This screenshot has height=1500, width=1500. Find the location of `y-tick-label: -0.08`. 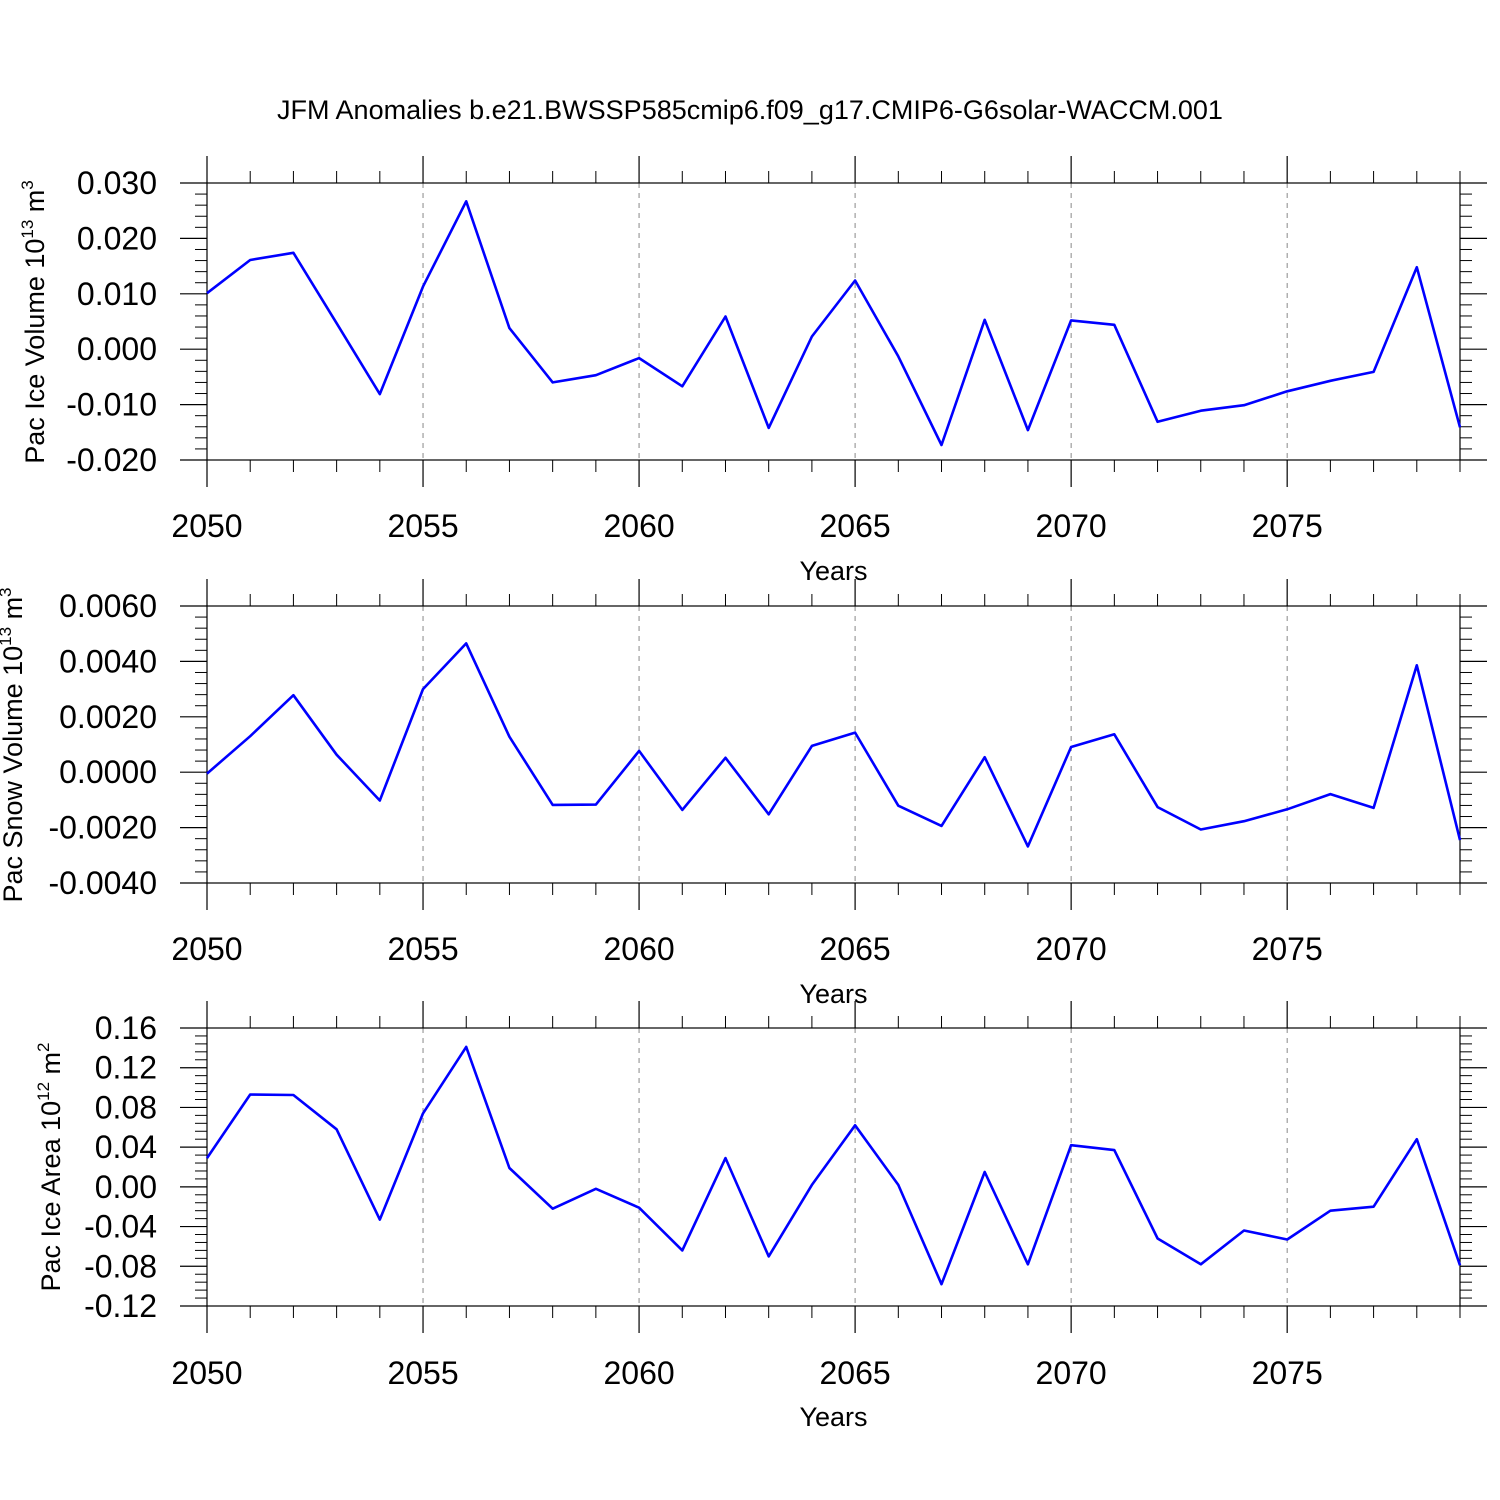

y-tick-label: -0.08 is located at coordinates (120, 1266).